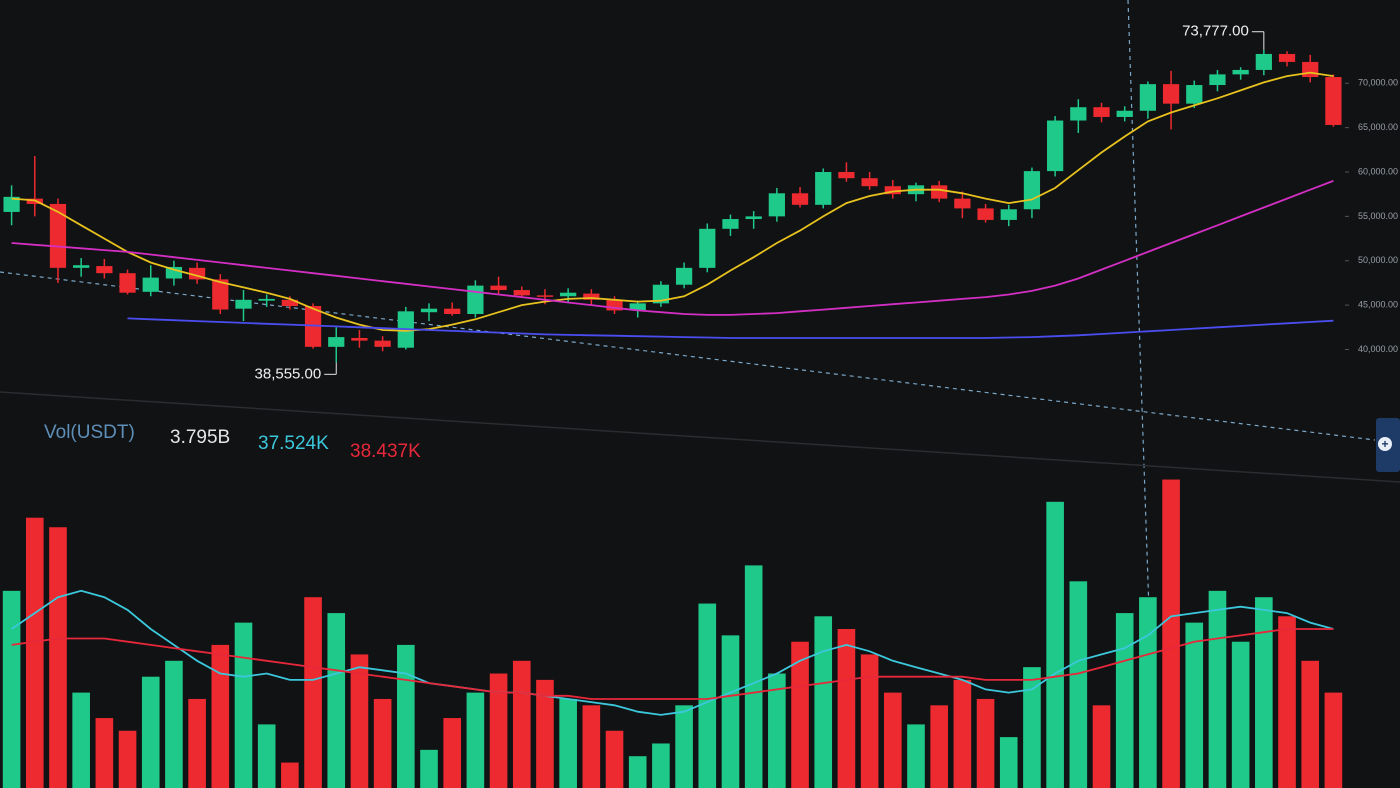 The height and width of the screenshot is (788, 1400). I want to click on y-tick-label: 65,000.00, so click(1378, 127).